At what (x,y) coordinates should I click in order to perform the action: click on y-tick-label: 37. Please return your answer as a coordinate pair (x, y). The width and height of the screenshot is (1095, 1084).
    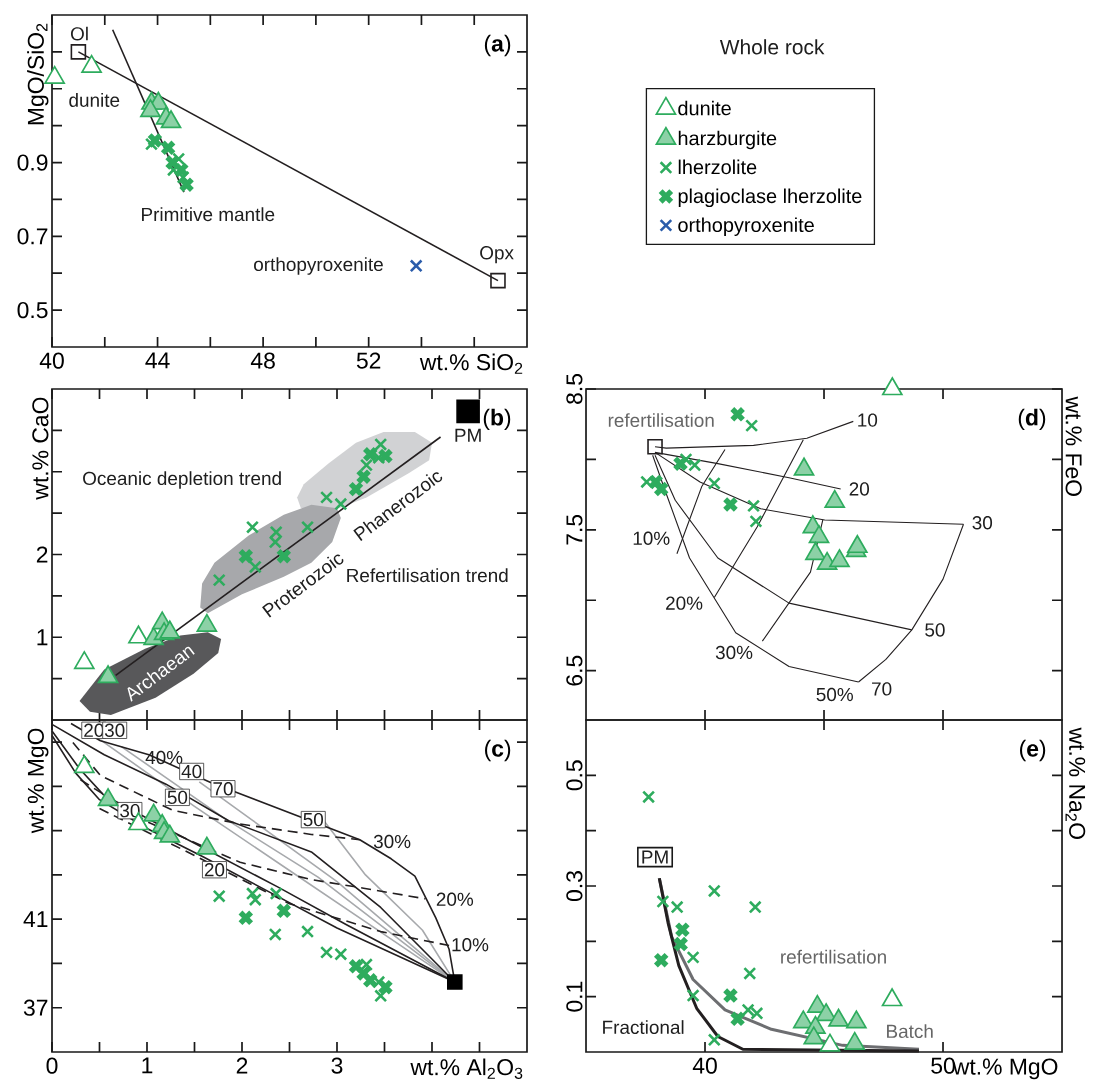
    Looking at the image, I should click on (35, 1007).